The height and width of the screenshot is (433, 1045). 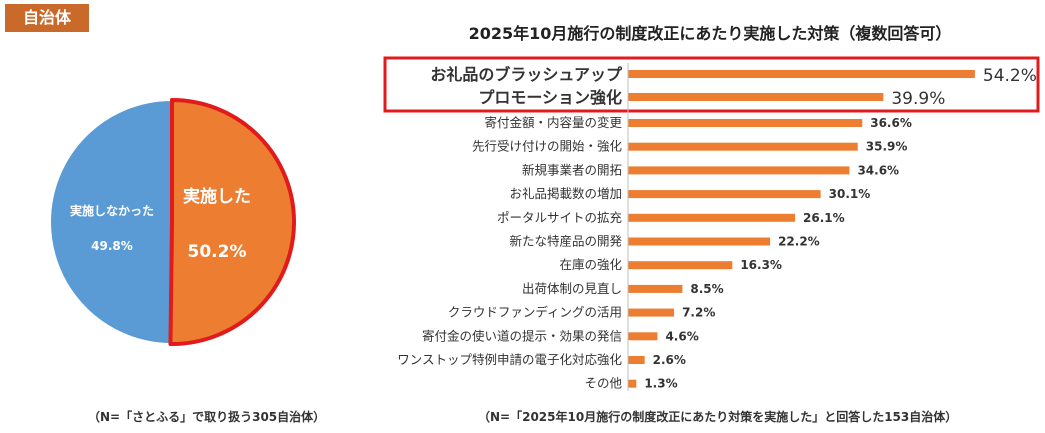 I want to click on bar-value-label: 54.2%, so click(x=1010, y=76).